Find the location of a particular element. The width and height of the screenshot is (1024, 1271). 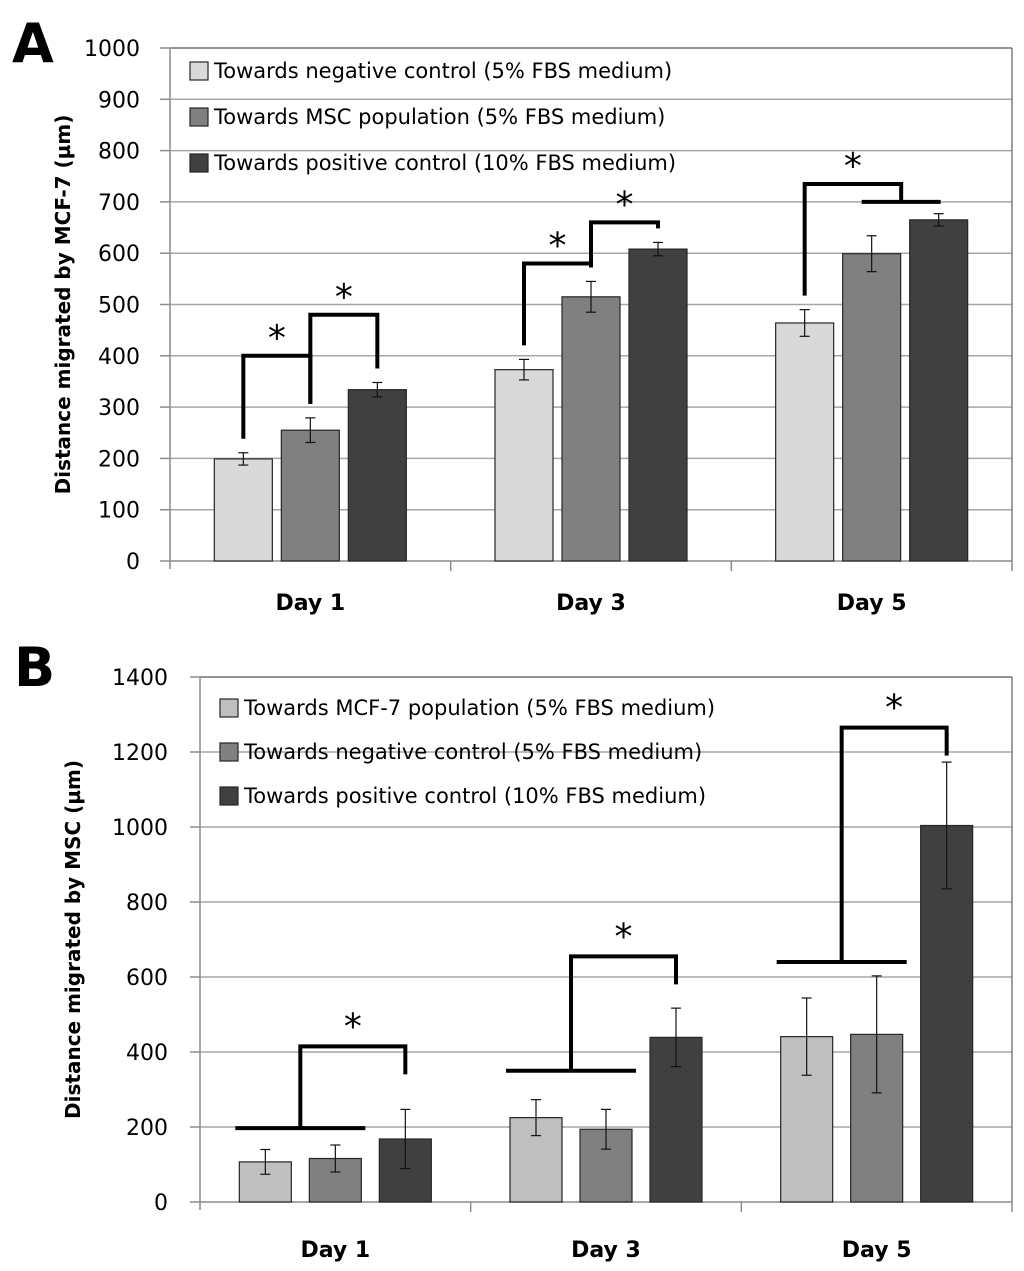

y-tick-label: 1200 is located at coordinates (140, 753).